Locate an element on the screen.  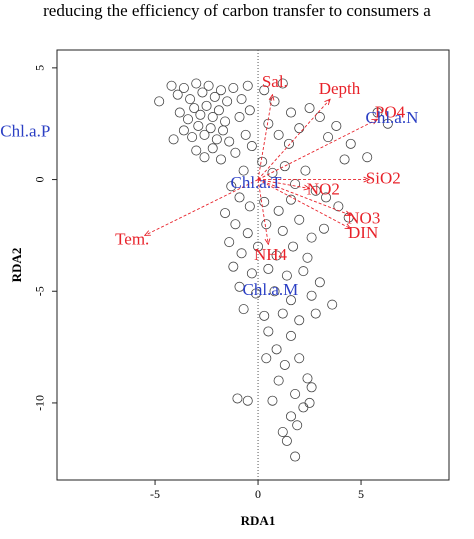
species-label: Chl.a.P is located at coordinates (25, 131).